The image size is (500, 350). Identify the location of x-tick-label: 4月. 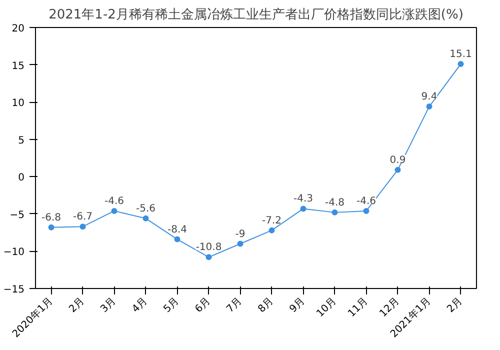
(140, 305).